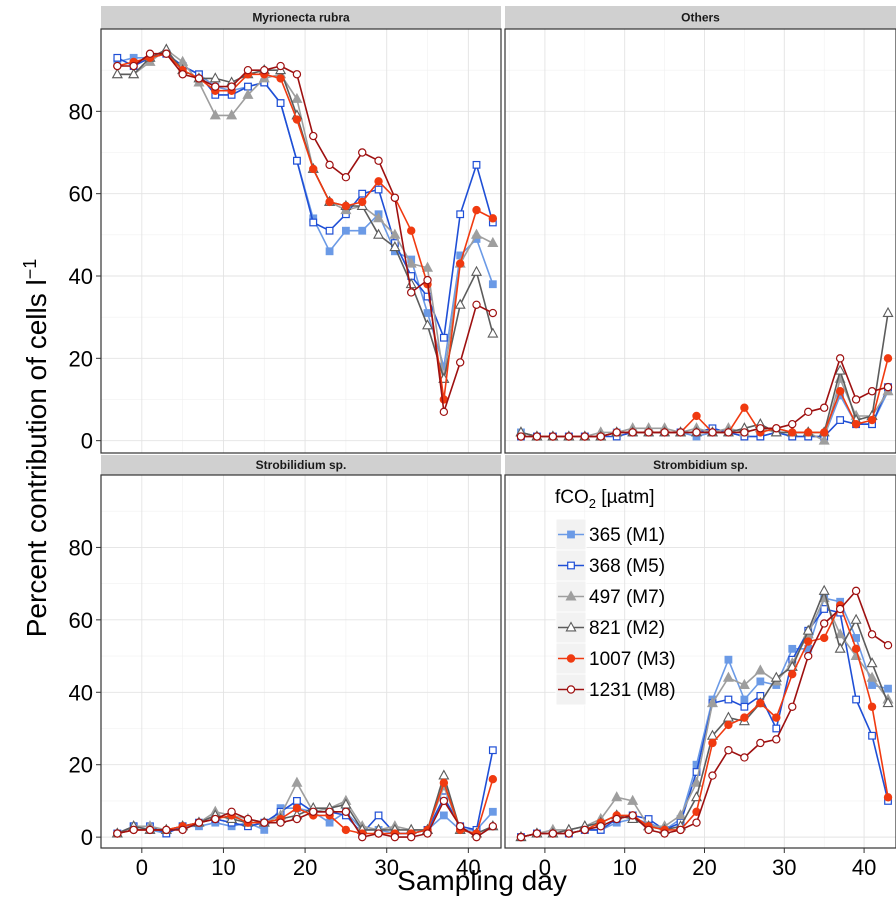 Image resolution: width=896 pixels, height=903 pixels. I want to click on x-tick-label: 20, so click(305, 867).